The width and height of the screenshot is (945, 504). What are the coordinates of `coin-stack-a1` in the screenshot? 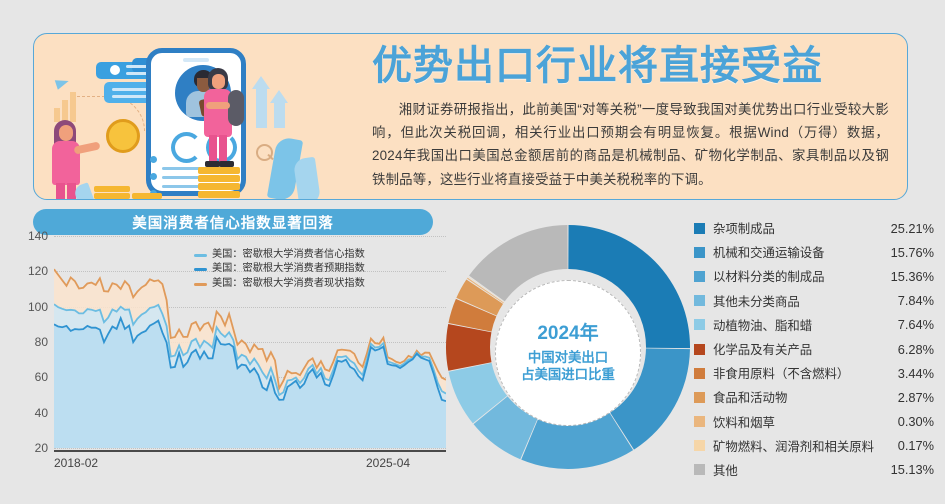 It's located at (112, 189).